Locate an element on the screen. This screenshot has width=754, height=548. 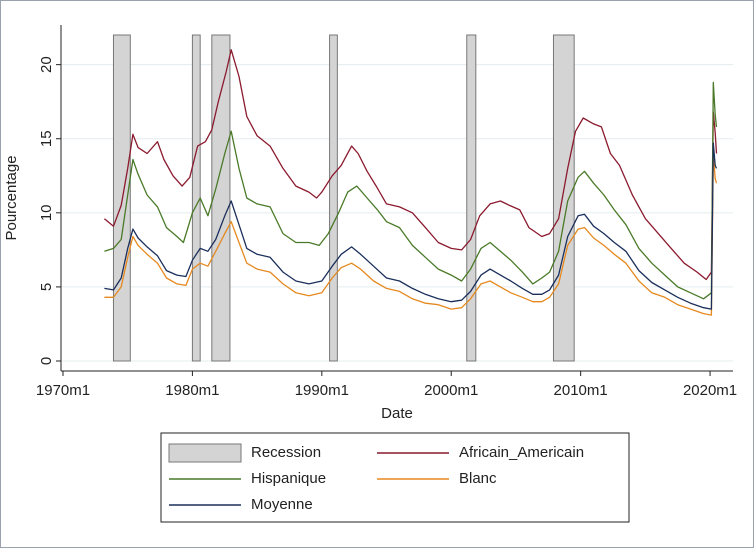
y-tick-label-10: 10 is located at coordinates (46, 212).